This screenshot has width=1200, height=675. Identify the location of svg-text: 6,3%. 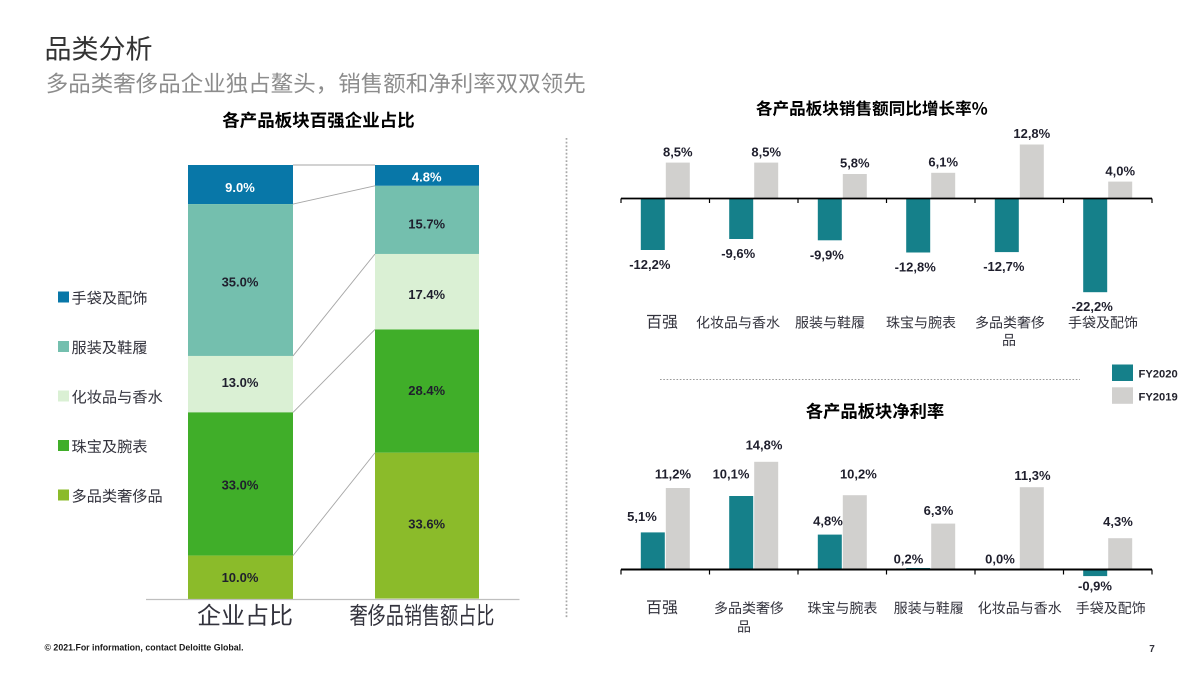
(939, 510).